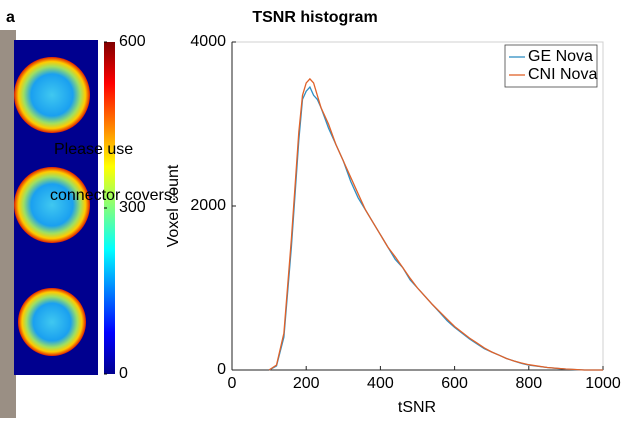 The image size is (638, 423). I want to click on panel-label: a, so click(10, 17).